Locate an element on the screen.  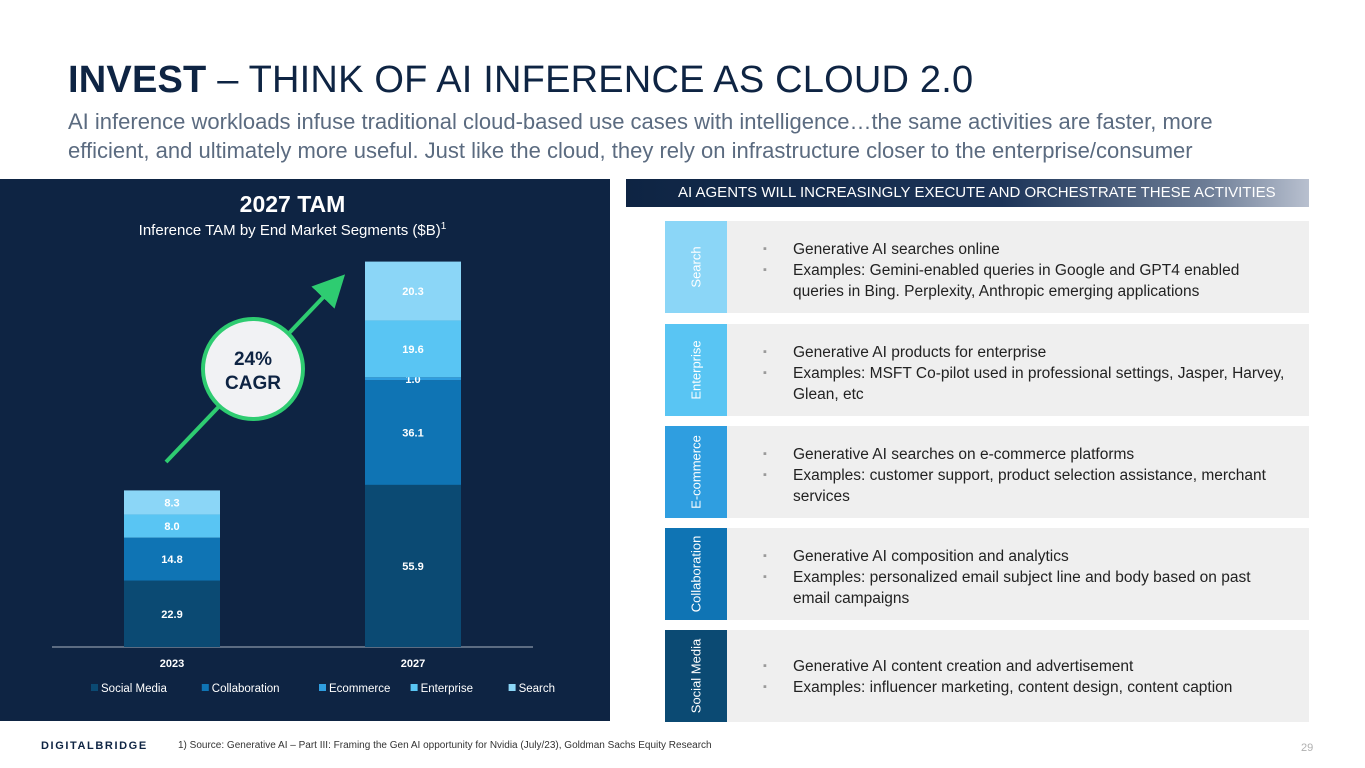
data-label: 22.9 is located at coordinates (171, 615).